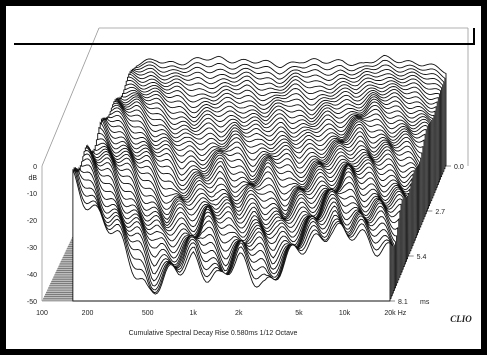  Describe the element at coordinates (32, 194) in the screenshot. I see `y-tick-label: -10` at that location.